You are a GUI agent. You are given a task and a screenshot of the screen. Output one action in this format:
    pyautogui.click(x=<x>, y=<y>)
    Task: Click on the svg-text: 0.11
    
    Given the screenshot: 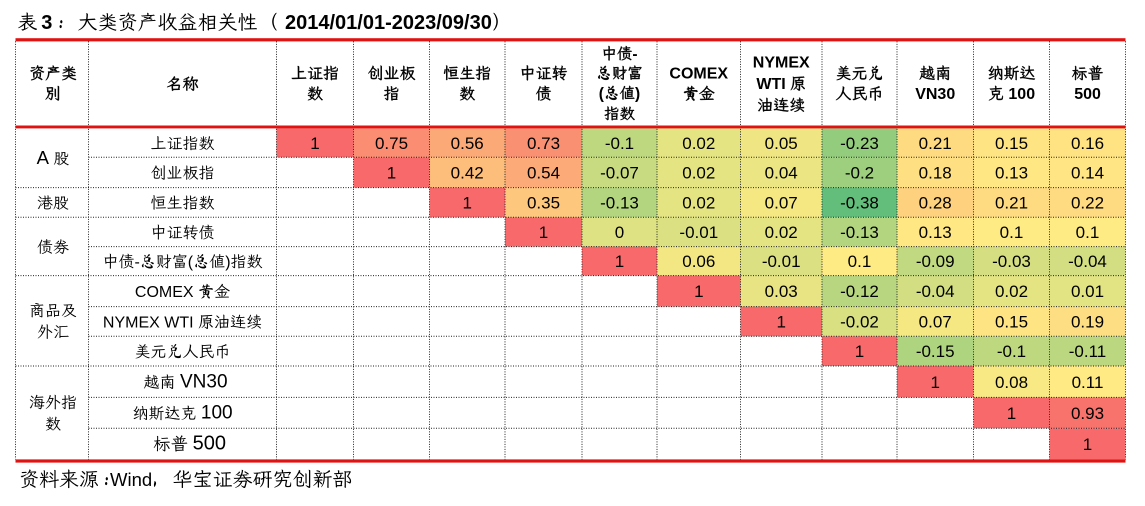 What is the action you would take?
    pyautogui.click(x=1088, y=382)
    